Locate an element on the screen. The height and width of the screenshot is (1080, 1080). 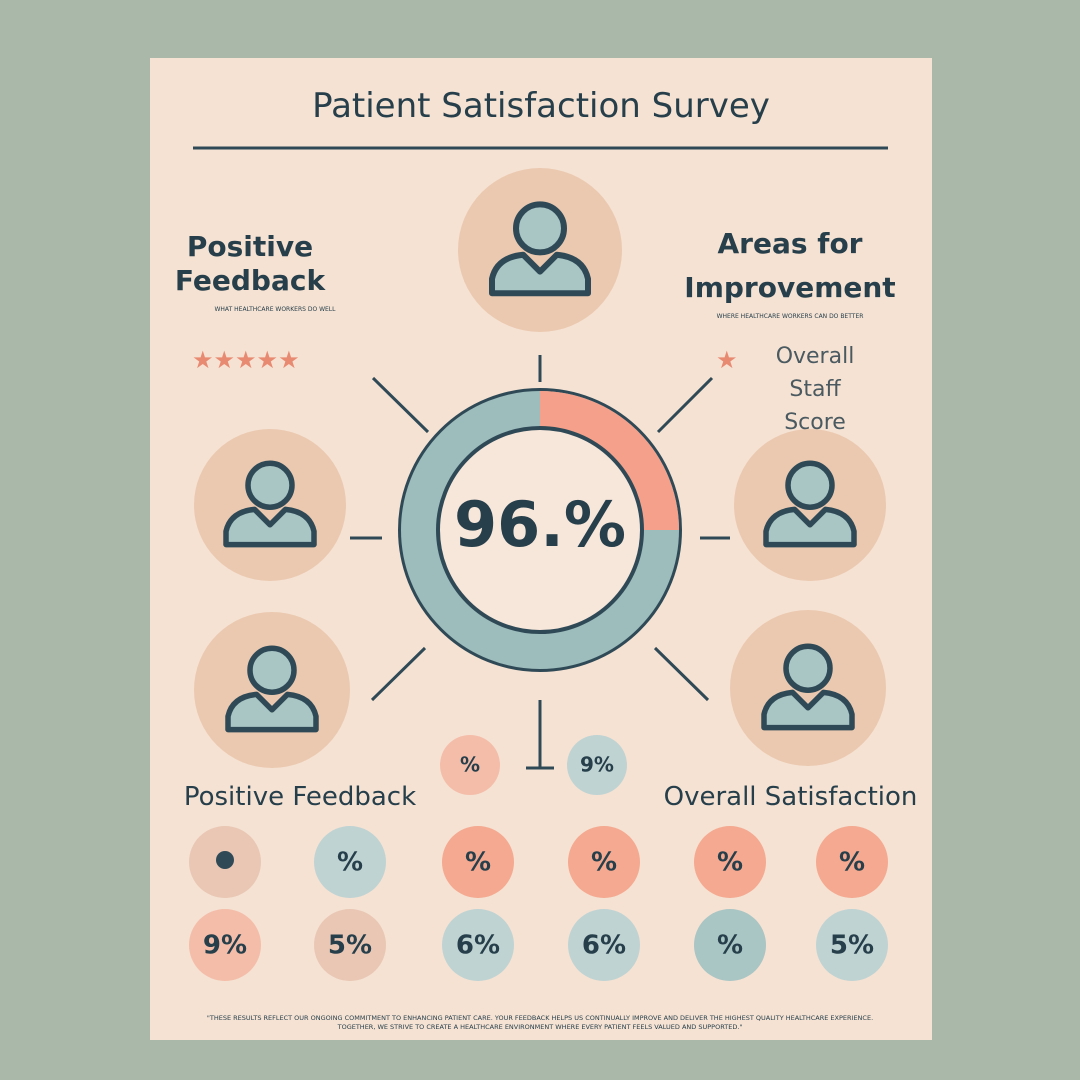
positive-subheading: WHAT HEALTHCARE WORKERS DO WELL is located at coordinates (275, 309).